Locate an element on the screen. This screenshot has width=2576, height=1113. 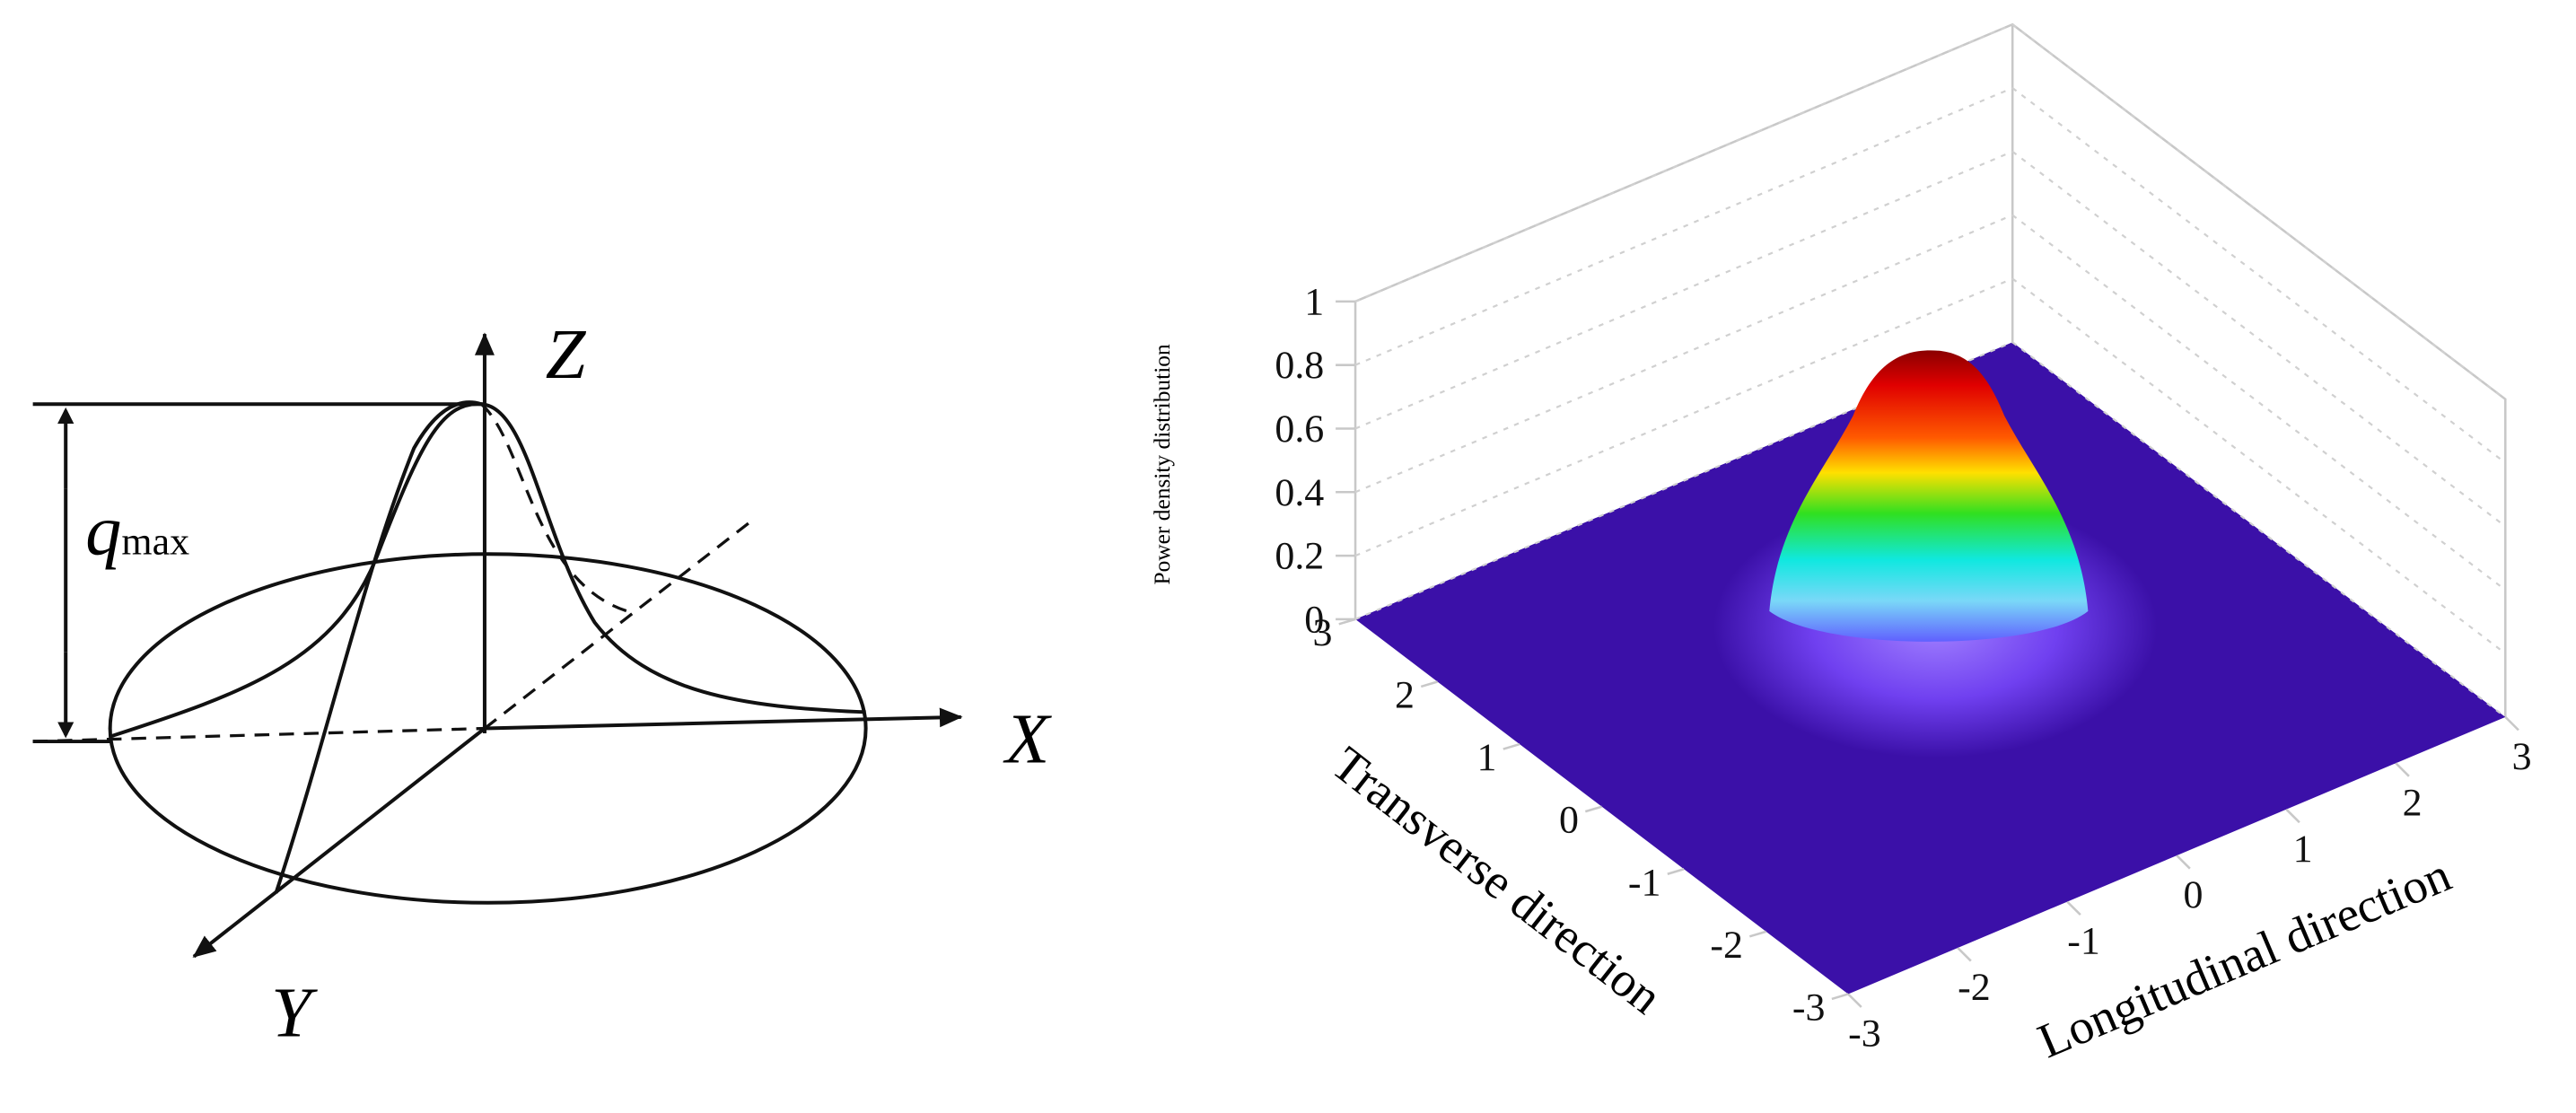
q: q is located at coordinates (103, 531).